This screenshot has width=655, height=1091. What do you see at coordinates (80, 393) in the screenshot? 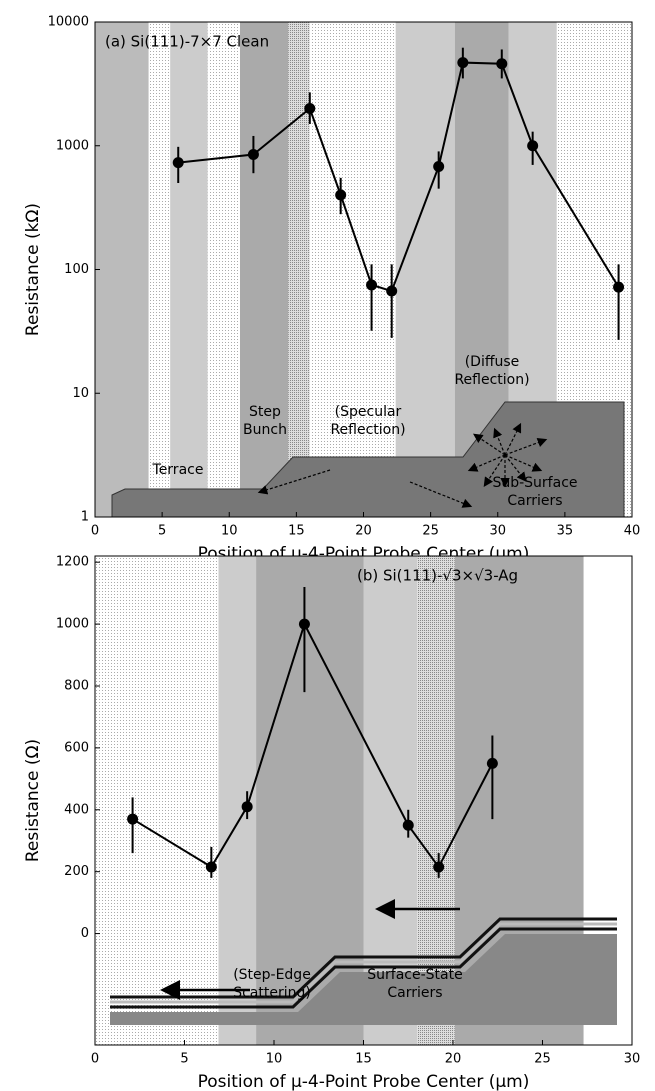
I see `y-tick-label: 10` at bounding box center [80, 393].